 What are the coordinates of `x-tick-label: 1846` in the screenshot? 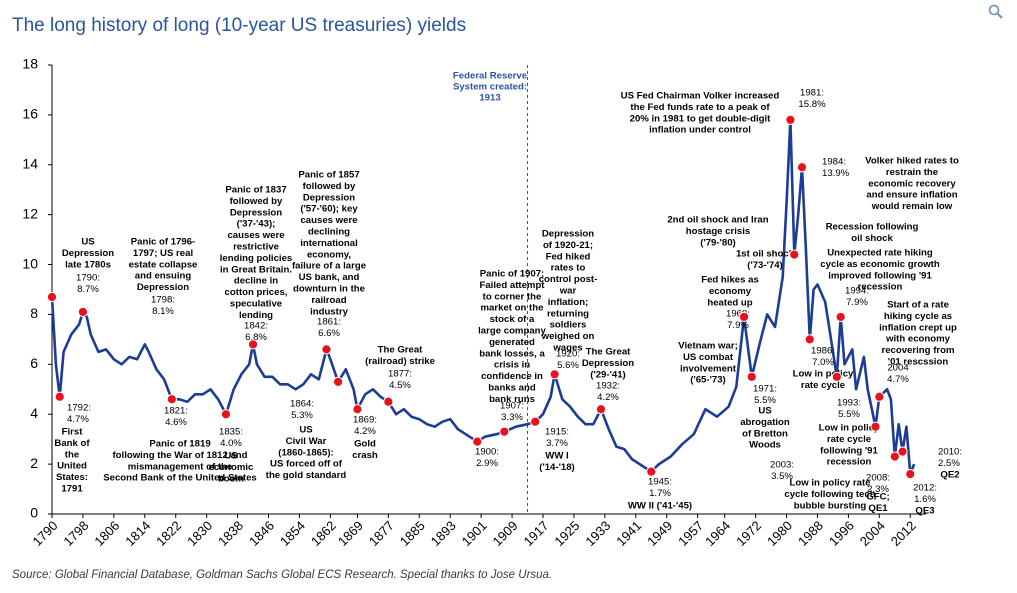 It's located at (261, 533).